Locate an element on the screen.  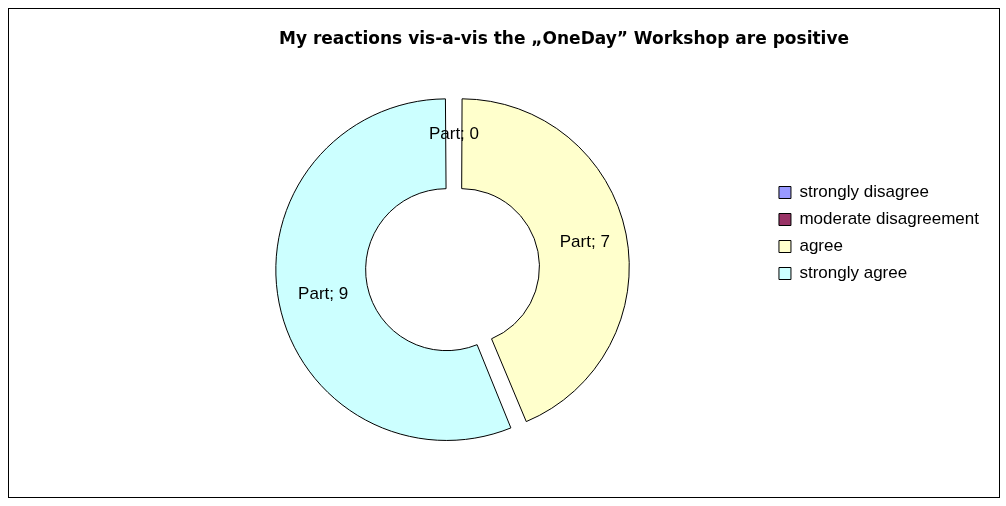
data-label: Part; 7 is located at coordinates (584, 241).